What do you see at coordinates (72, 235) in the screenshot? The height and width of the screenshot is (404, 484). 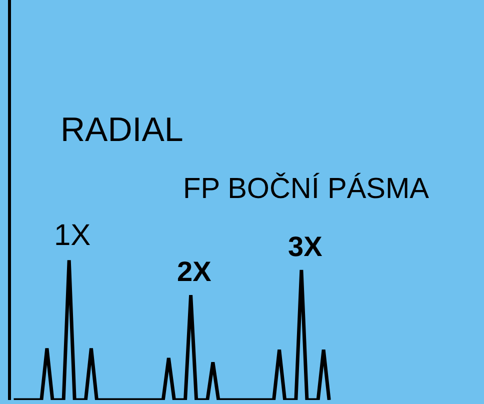 I see `text: 1X` at bounding box center [72, 235].